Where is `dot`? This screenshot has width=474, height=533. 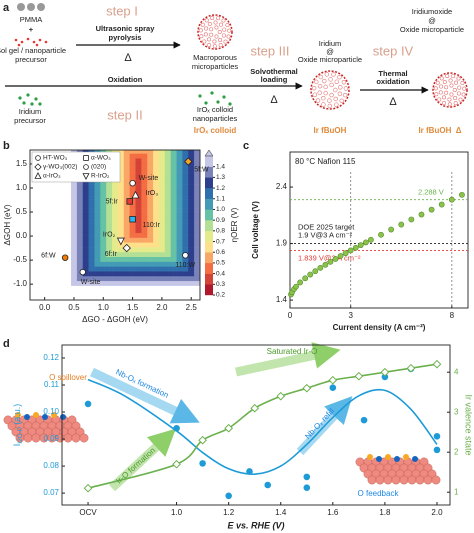
dot is located at coordinates (16, 40).